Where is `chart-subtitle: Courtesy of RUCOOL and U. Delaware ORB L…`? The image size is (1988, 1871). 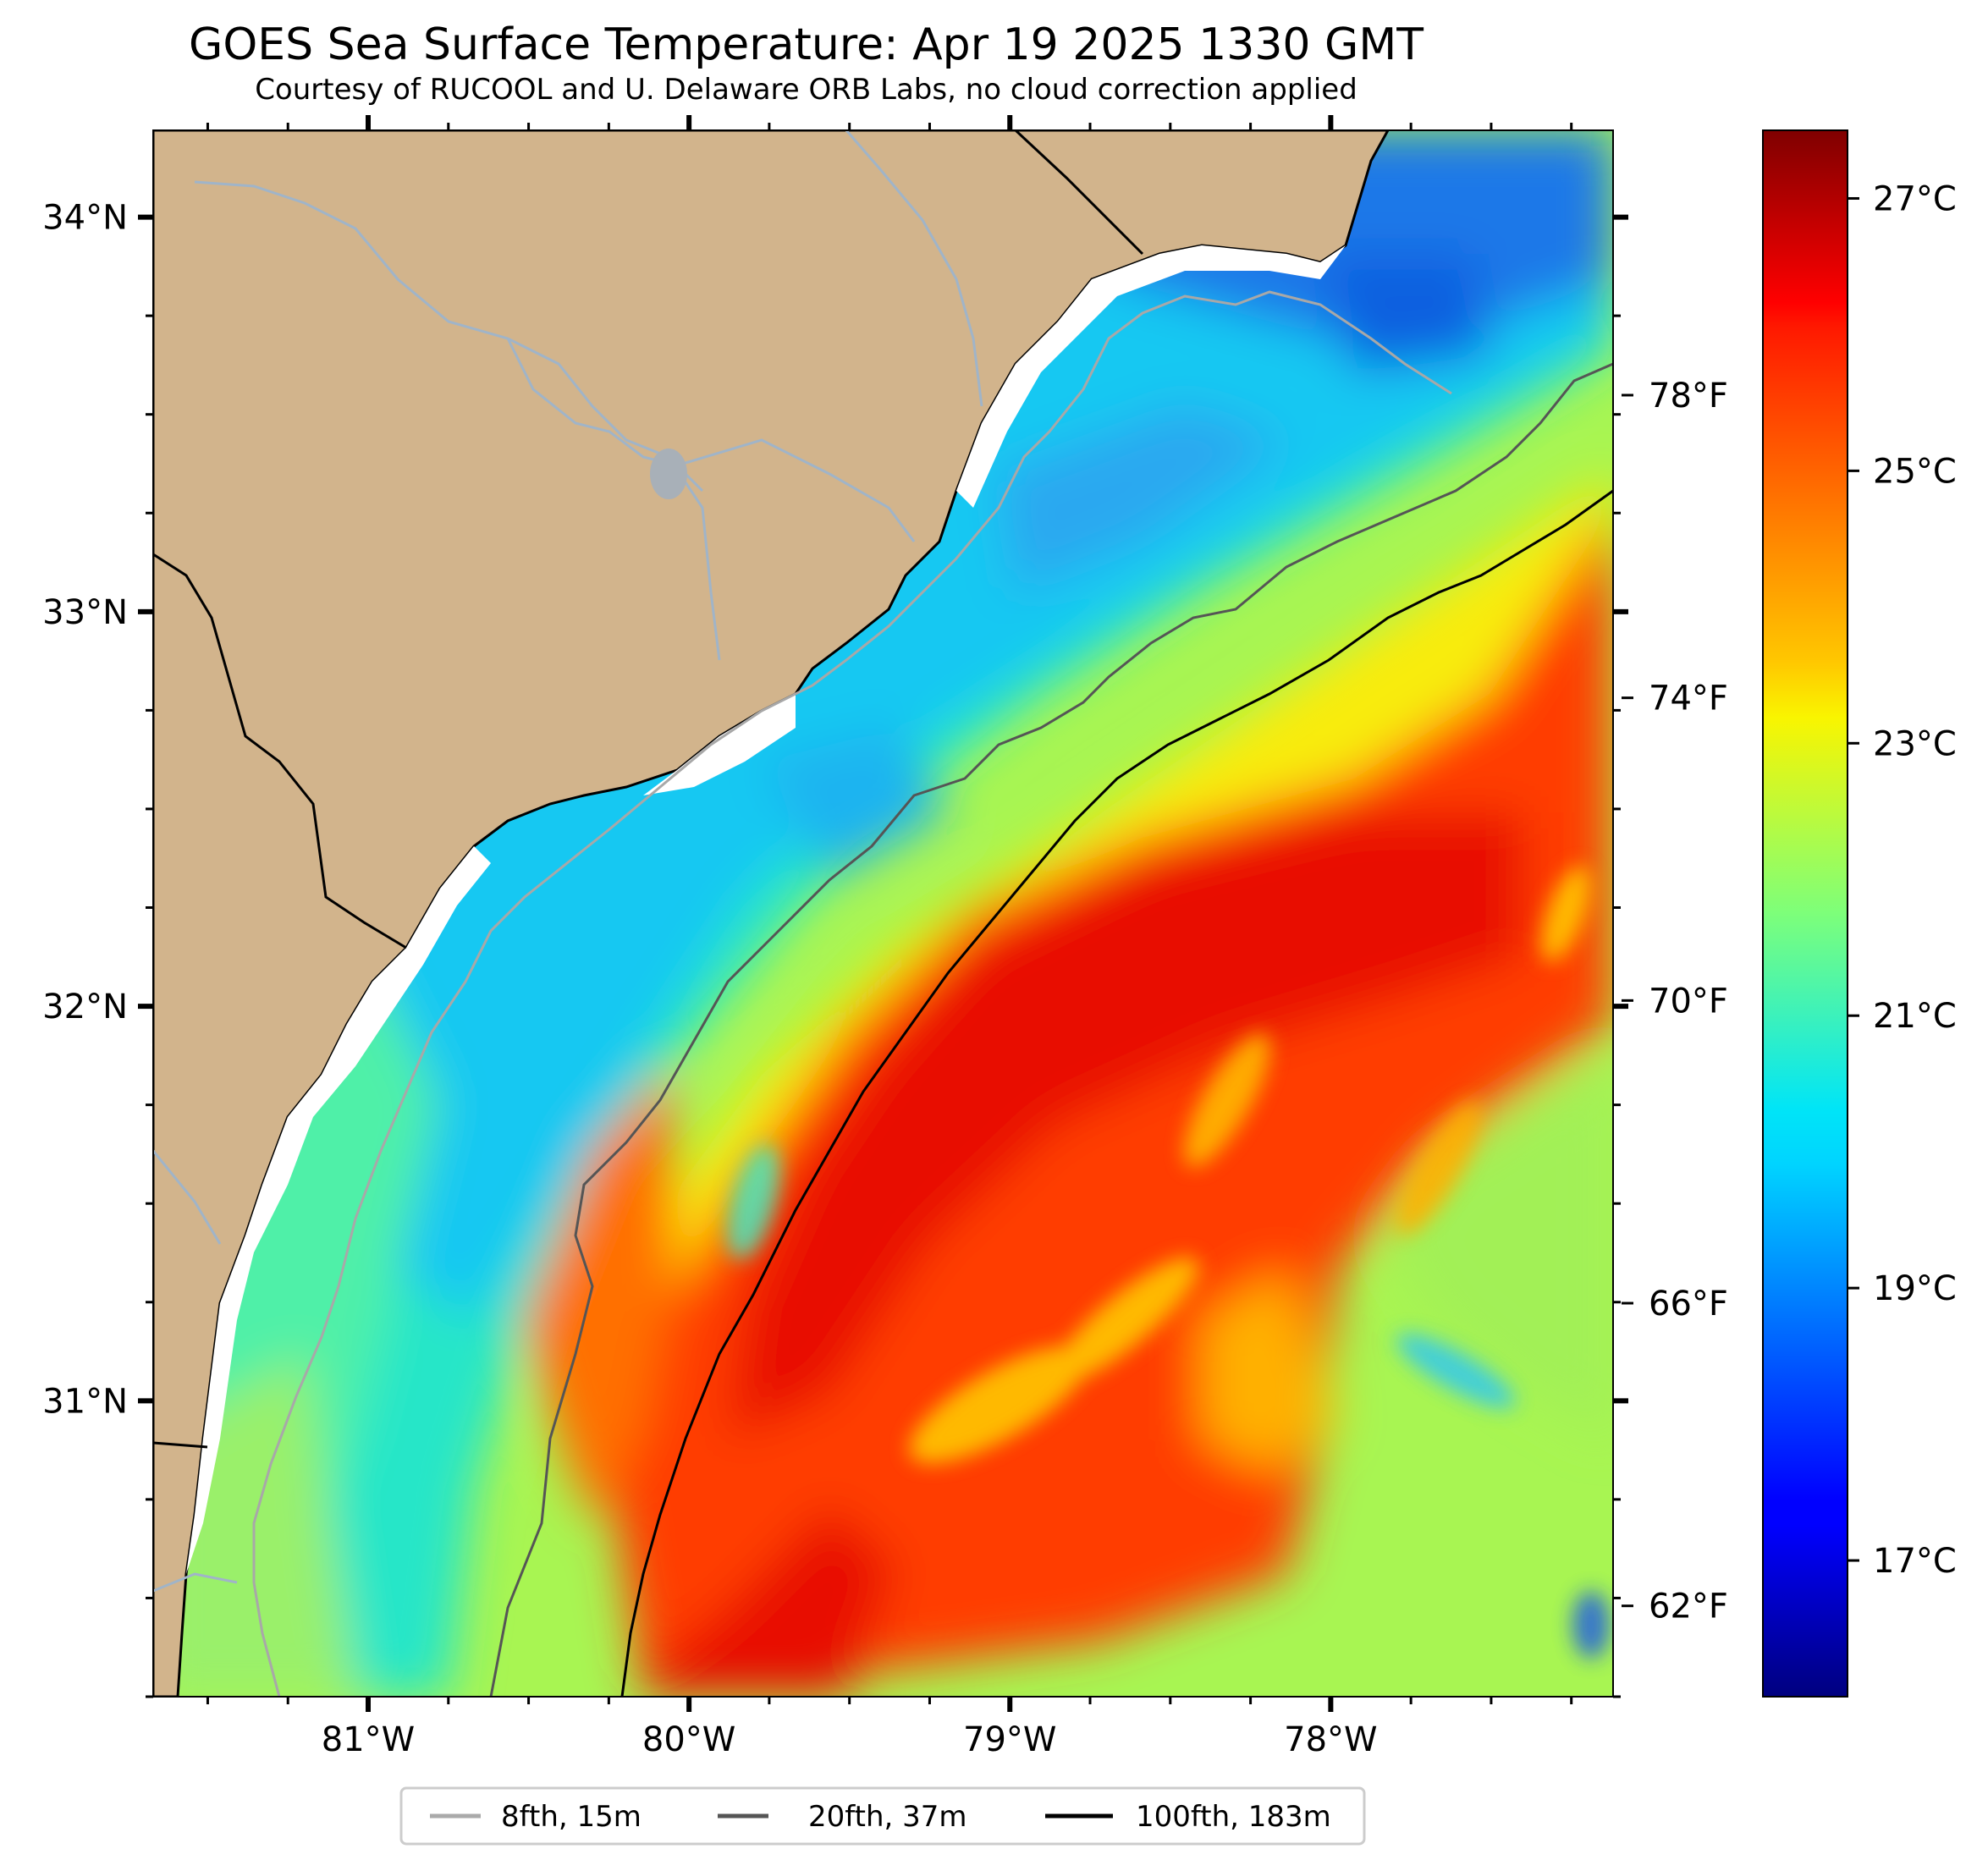
chart-subtitle: Courtesy of RUCOOL and U. Delaware ORB L… is located at coordinates (806, 90).